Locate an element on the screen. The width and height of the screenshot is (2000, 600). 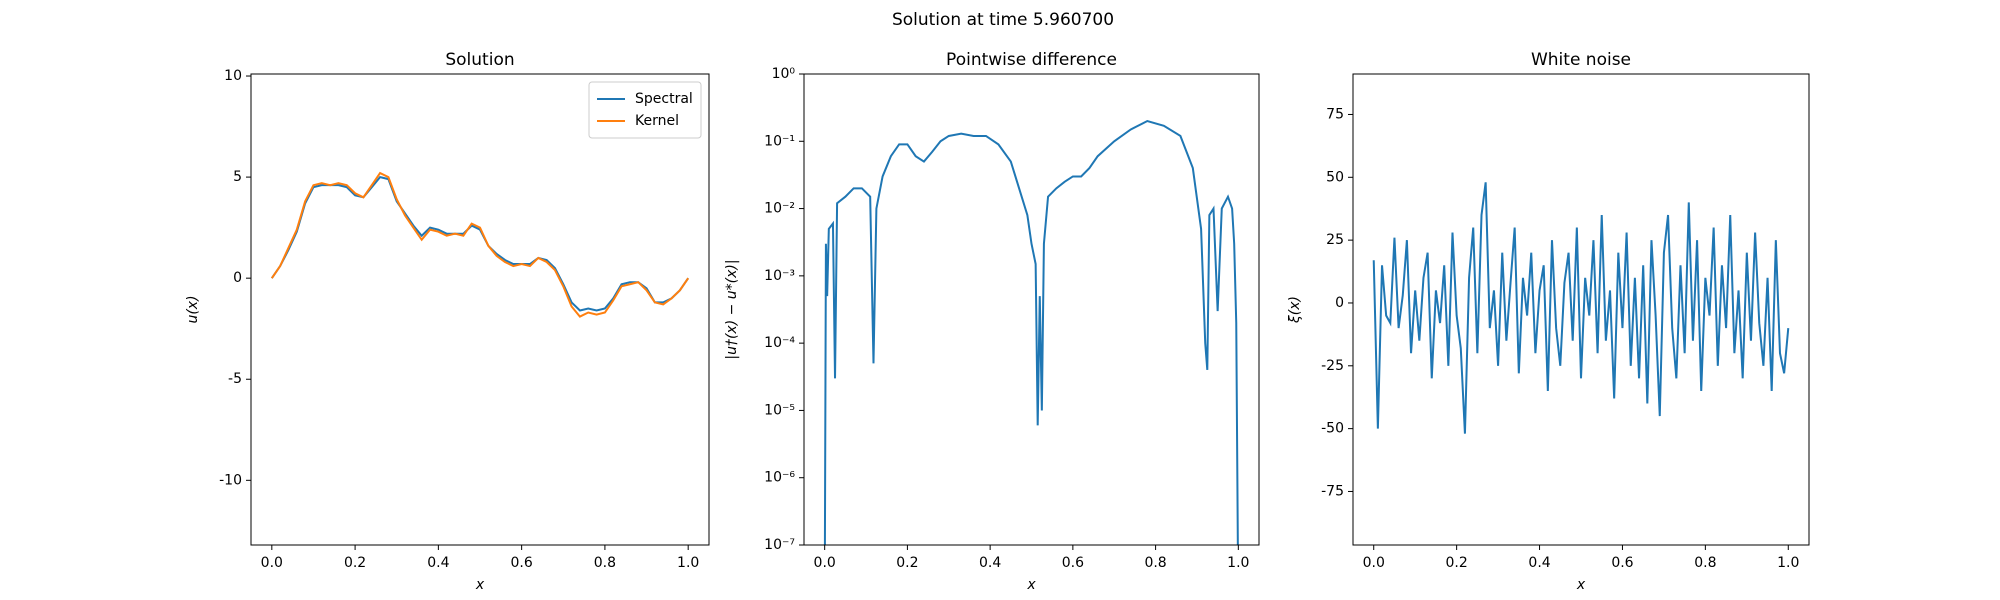
y-tick-label: 10⁻⁵ is located at coordinates (779, 410).